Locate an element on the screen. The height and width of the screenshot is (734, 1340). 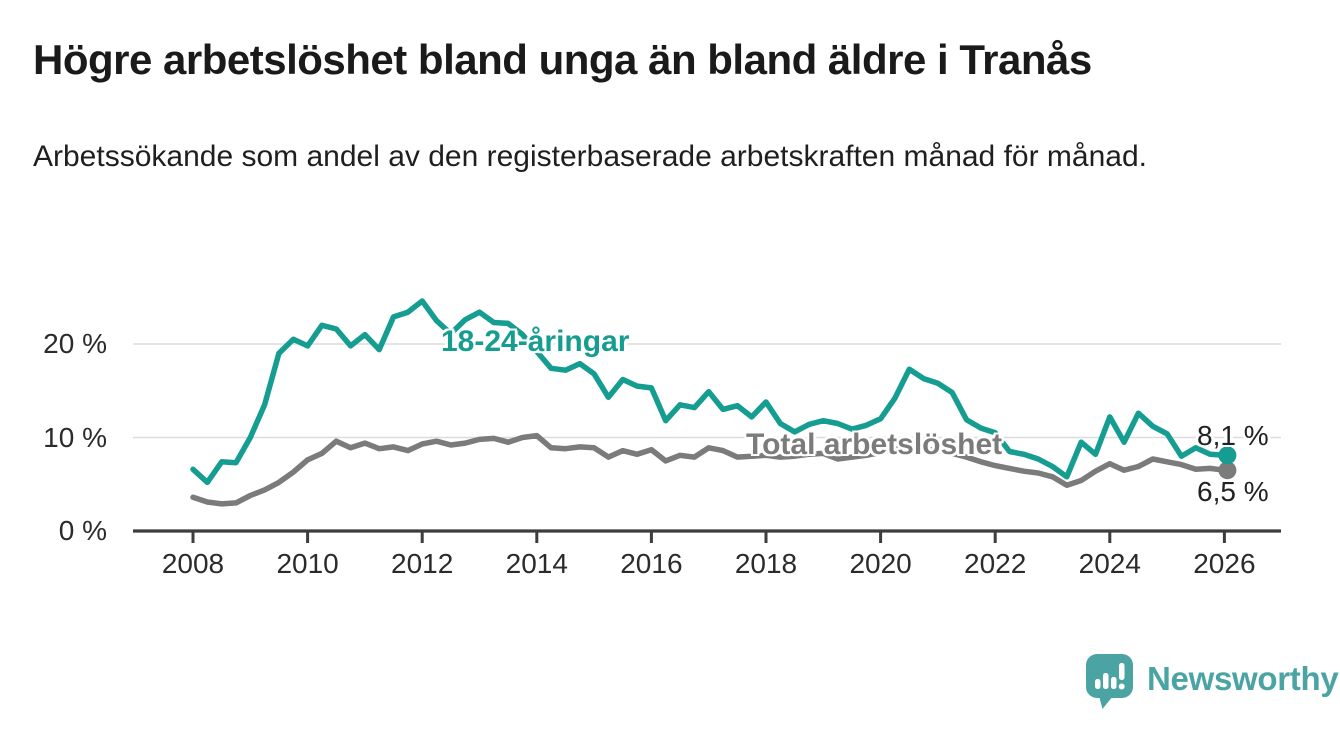
x-tick-label: 2012 is located at coordinates (422, 563).